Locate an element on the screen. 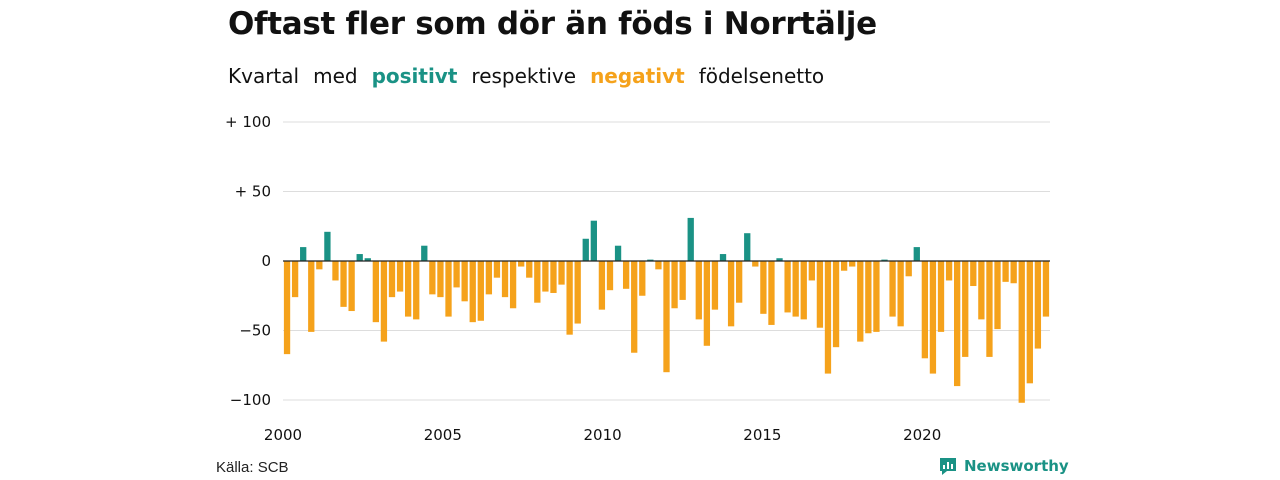  subtitle-negative-word: negativt is located at coordinates (637, 76).